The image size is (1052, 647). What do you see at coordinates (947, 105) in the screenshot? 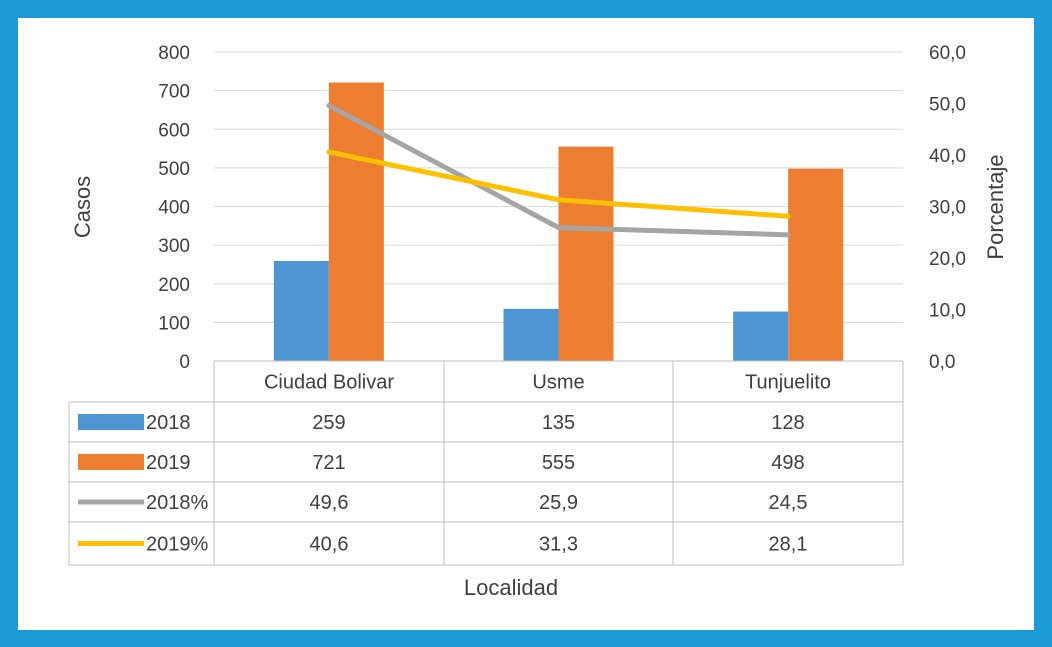
I see `y2-tick-label: 50,0` at bounding box center [947, 105].